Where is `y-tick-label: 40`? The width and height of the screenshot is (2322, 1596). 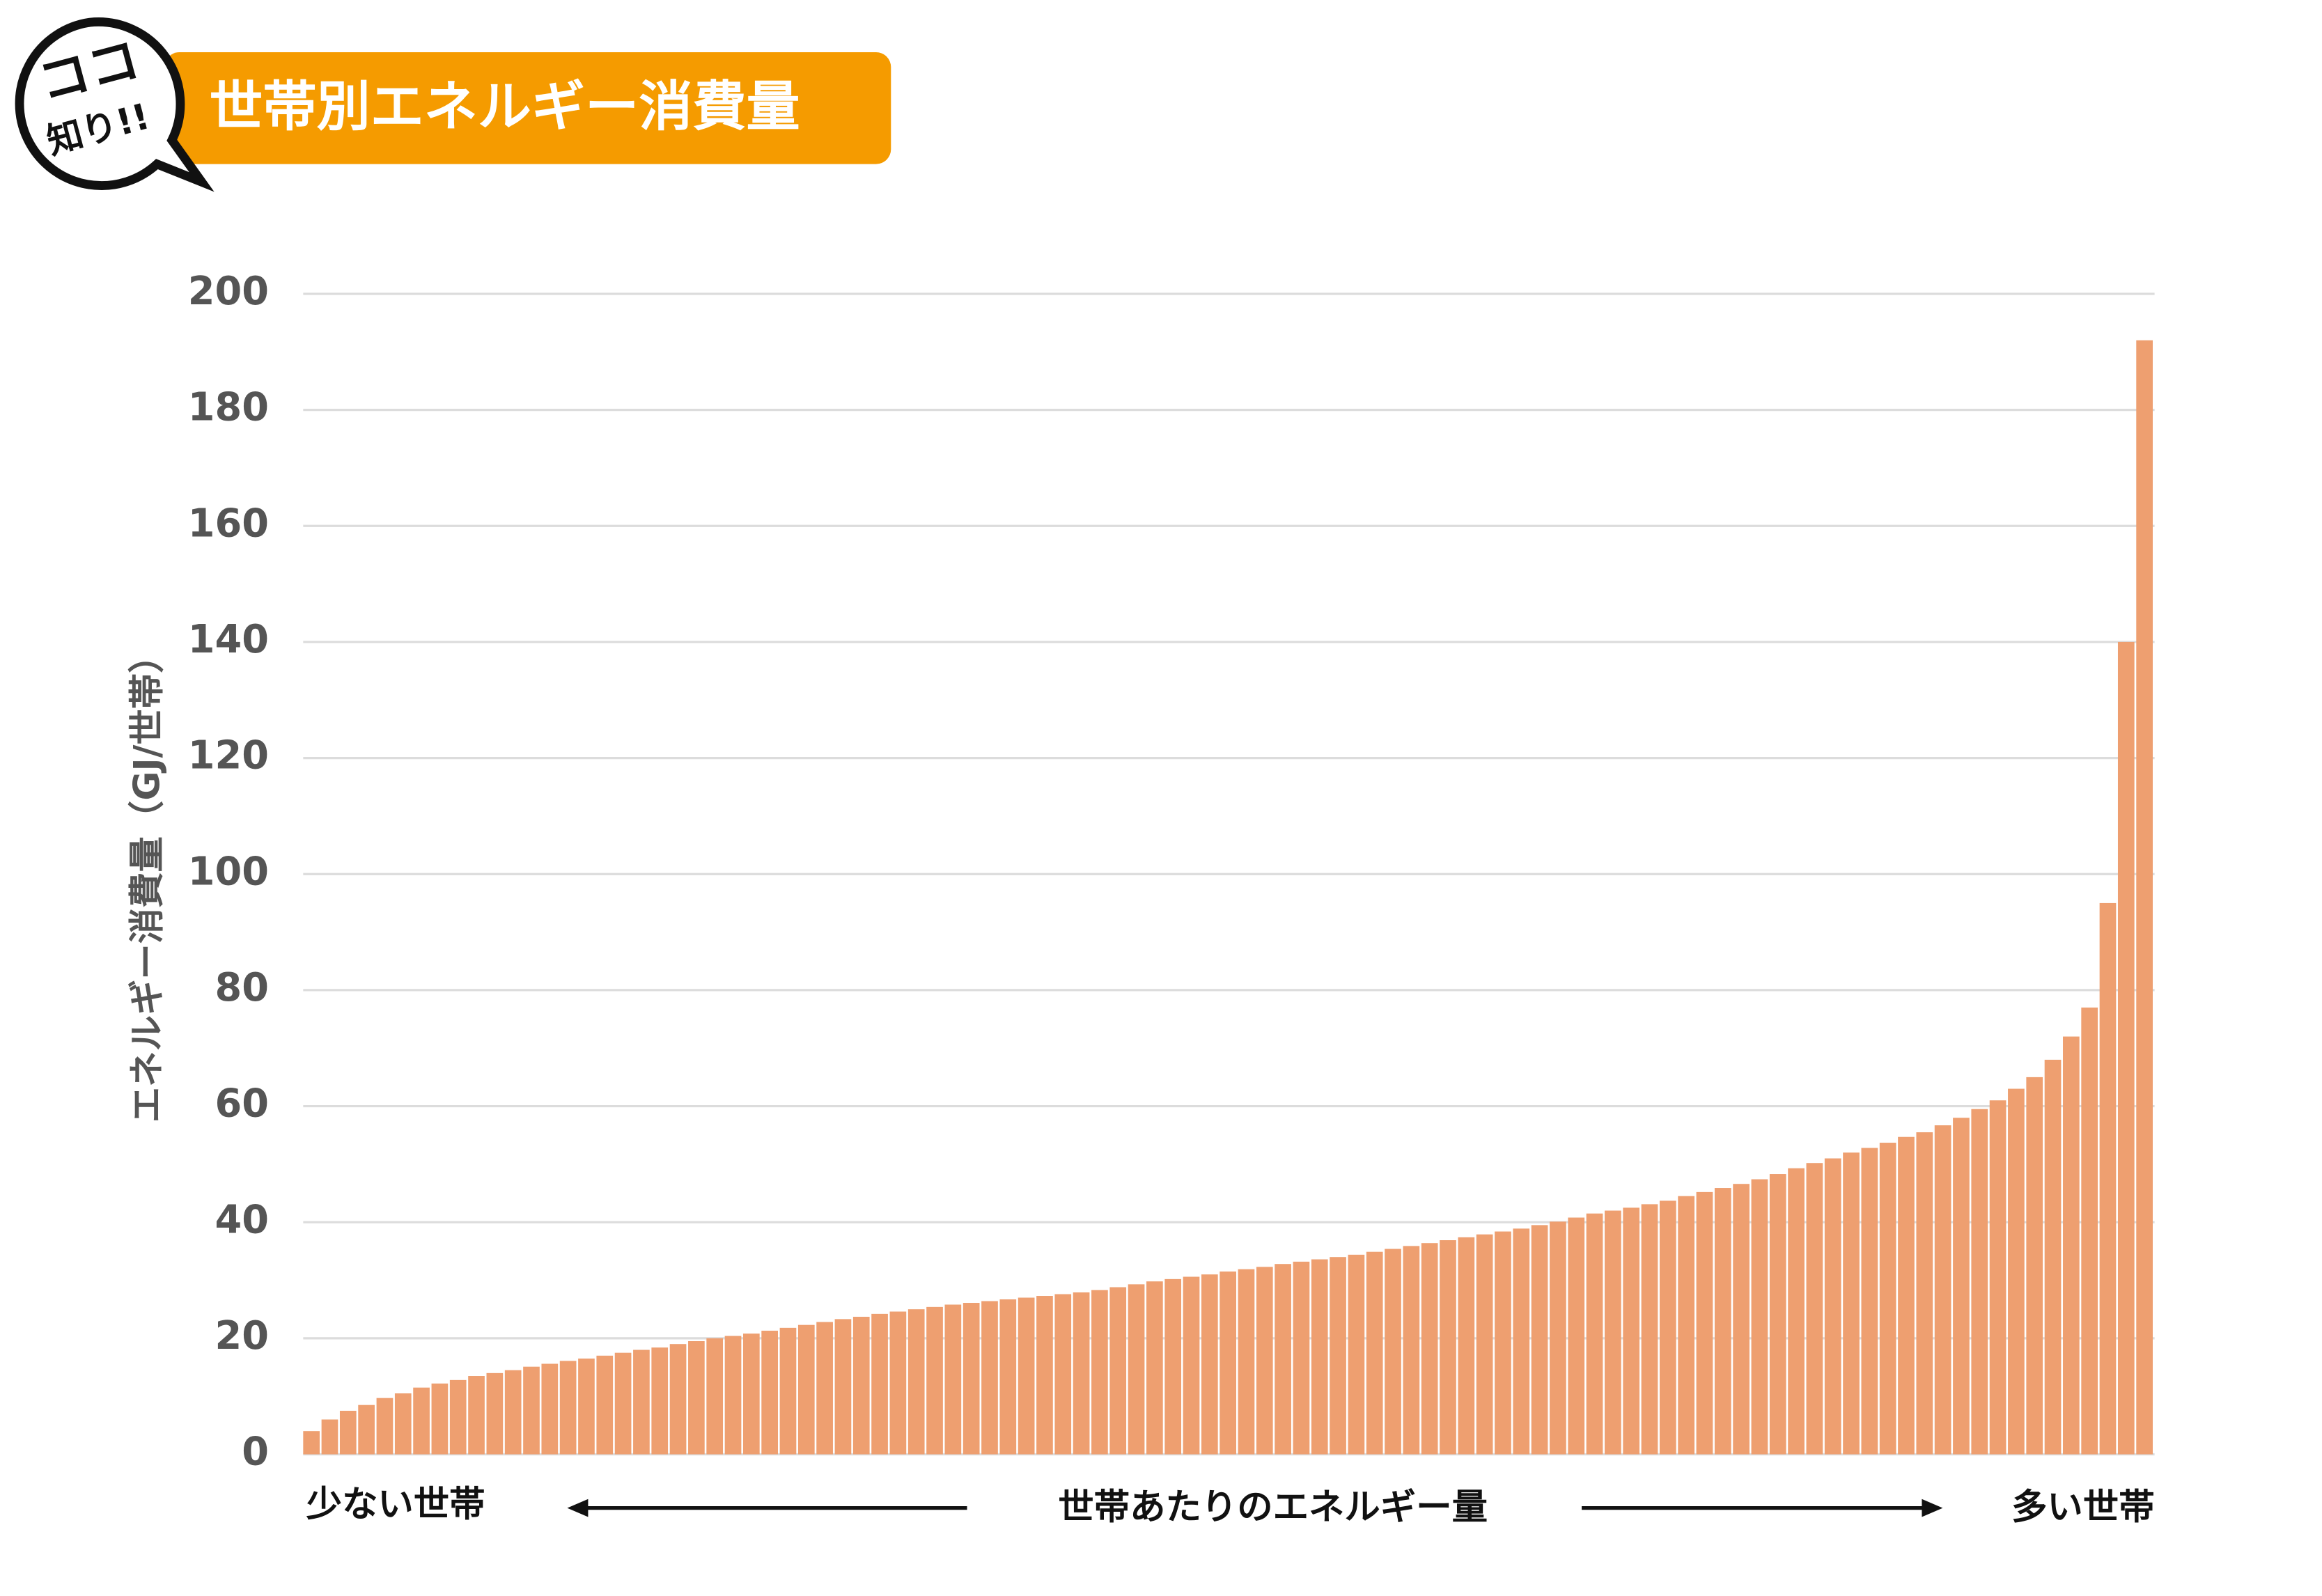
y-tick-label: 40 is located at coordinates (242, 1219).